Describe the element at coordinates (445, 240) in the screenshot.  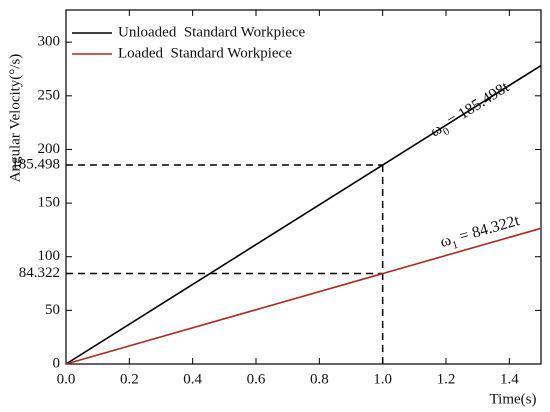
I see `annotation-symbol: ω` at that location.